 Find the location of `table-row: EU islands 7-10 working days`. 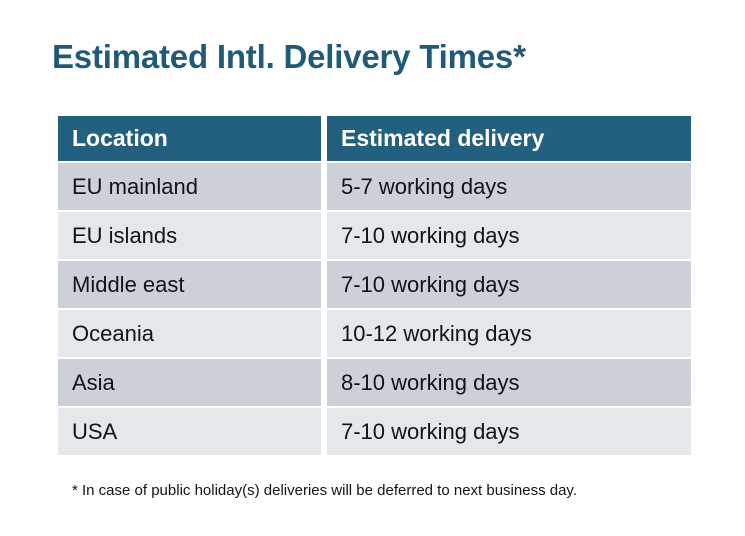

table-row: EU islands 7-10 working days is located at coordinates (374, 235).